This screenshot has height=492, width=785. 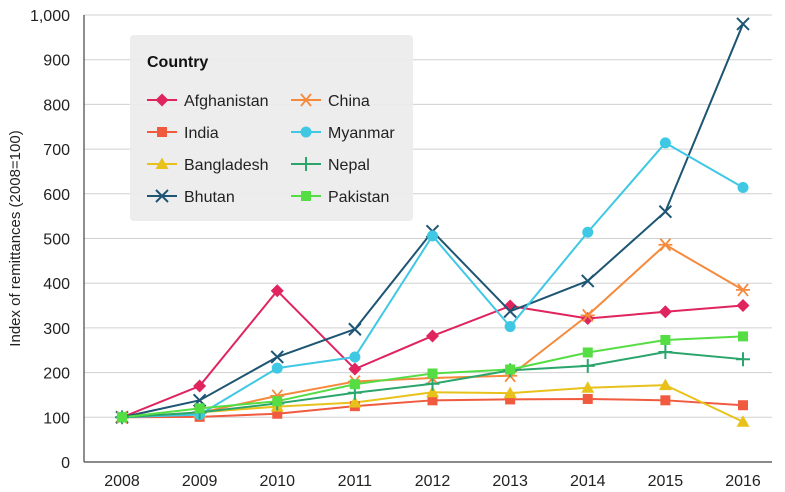 I want to click on y-tick-label: 1,000, so click(x=50, y=16).